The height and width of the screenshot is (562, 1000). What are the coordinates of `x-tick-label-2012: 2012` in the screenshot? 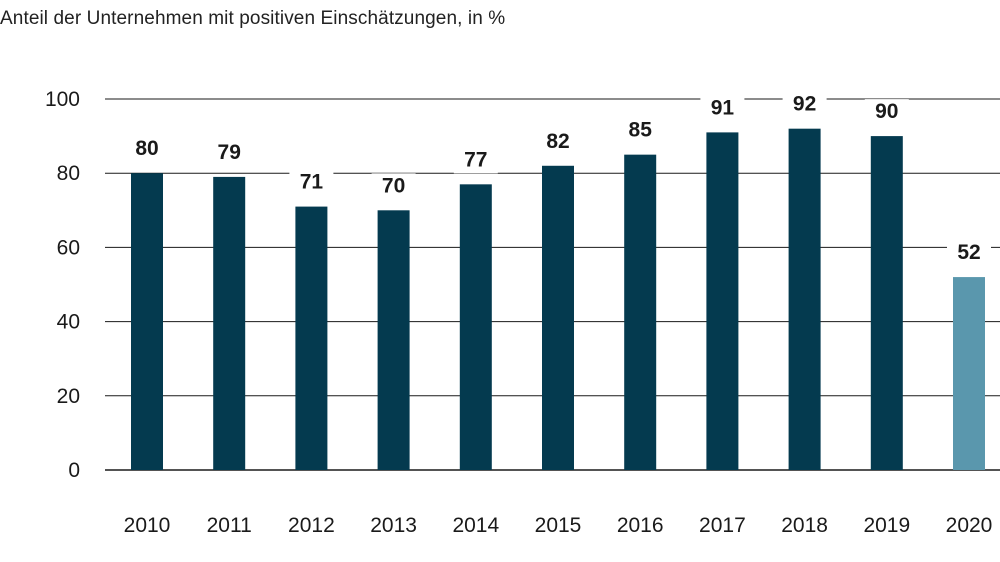 It's located at (311, 525).